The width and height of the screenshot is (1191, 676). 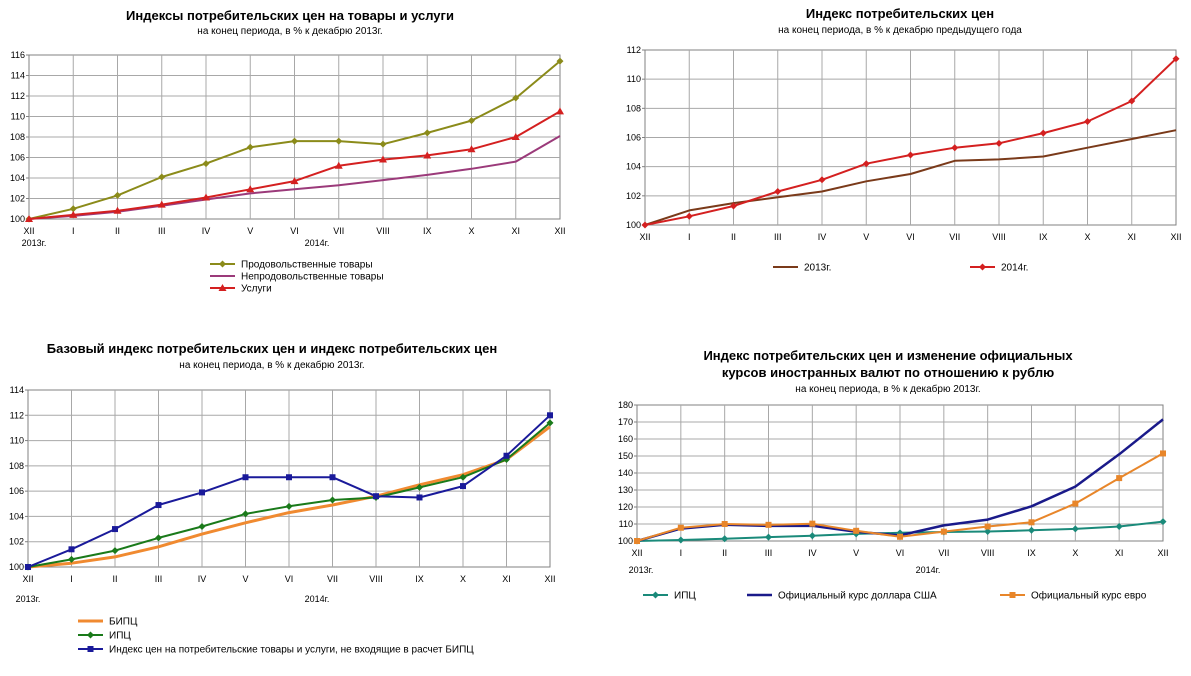 What do you see at coordinates (162, 231) in the screenshot?
I see `x-tick-label: III` at bounding box center [162, 231].